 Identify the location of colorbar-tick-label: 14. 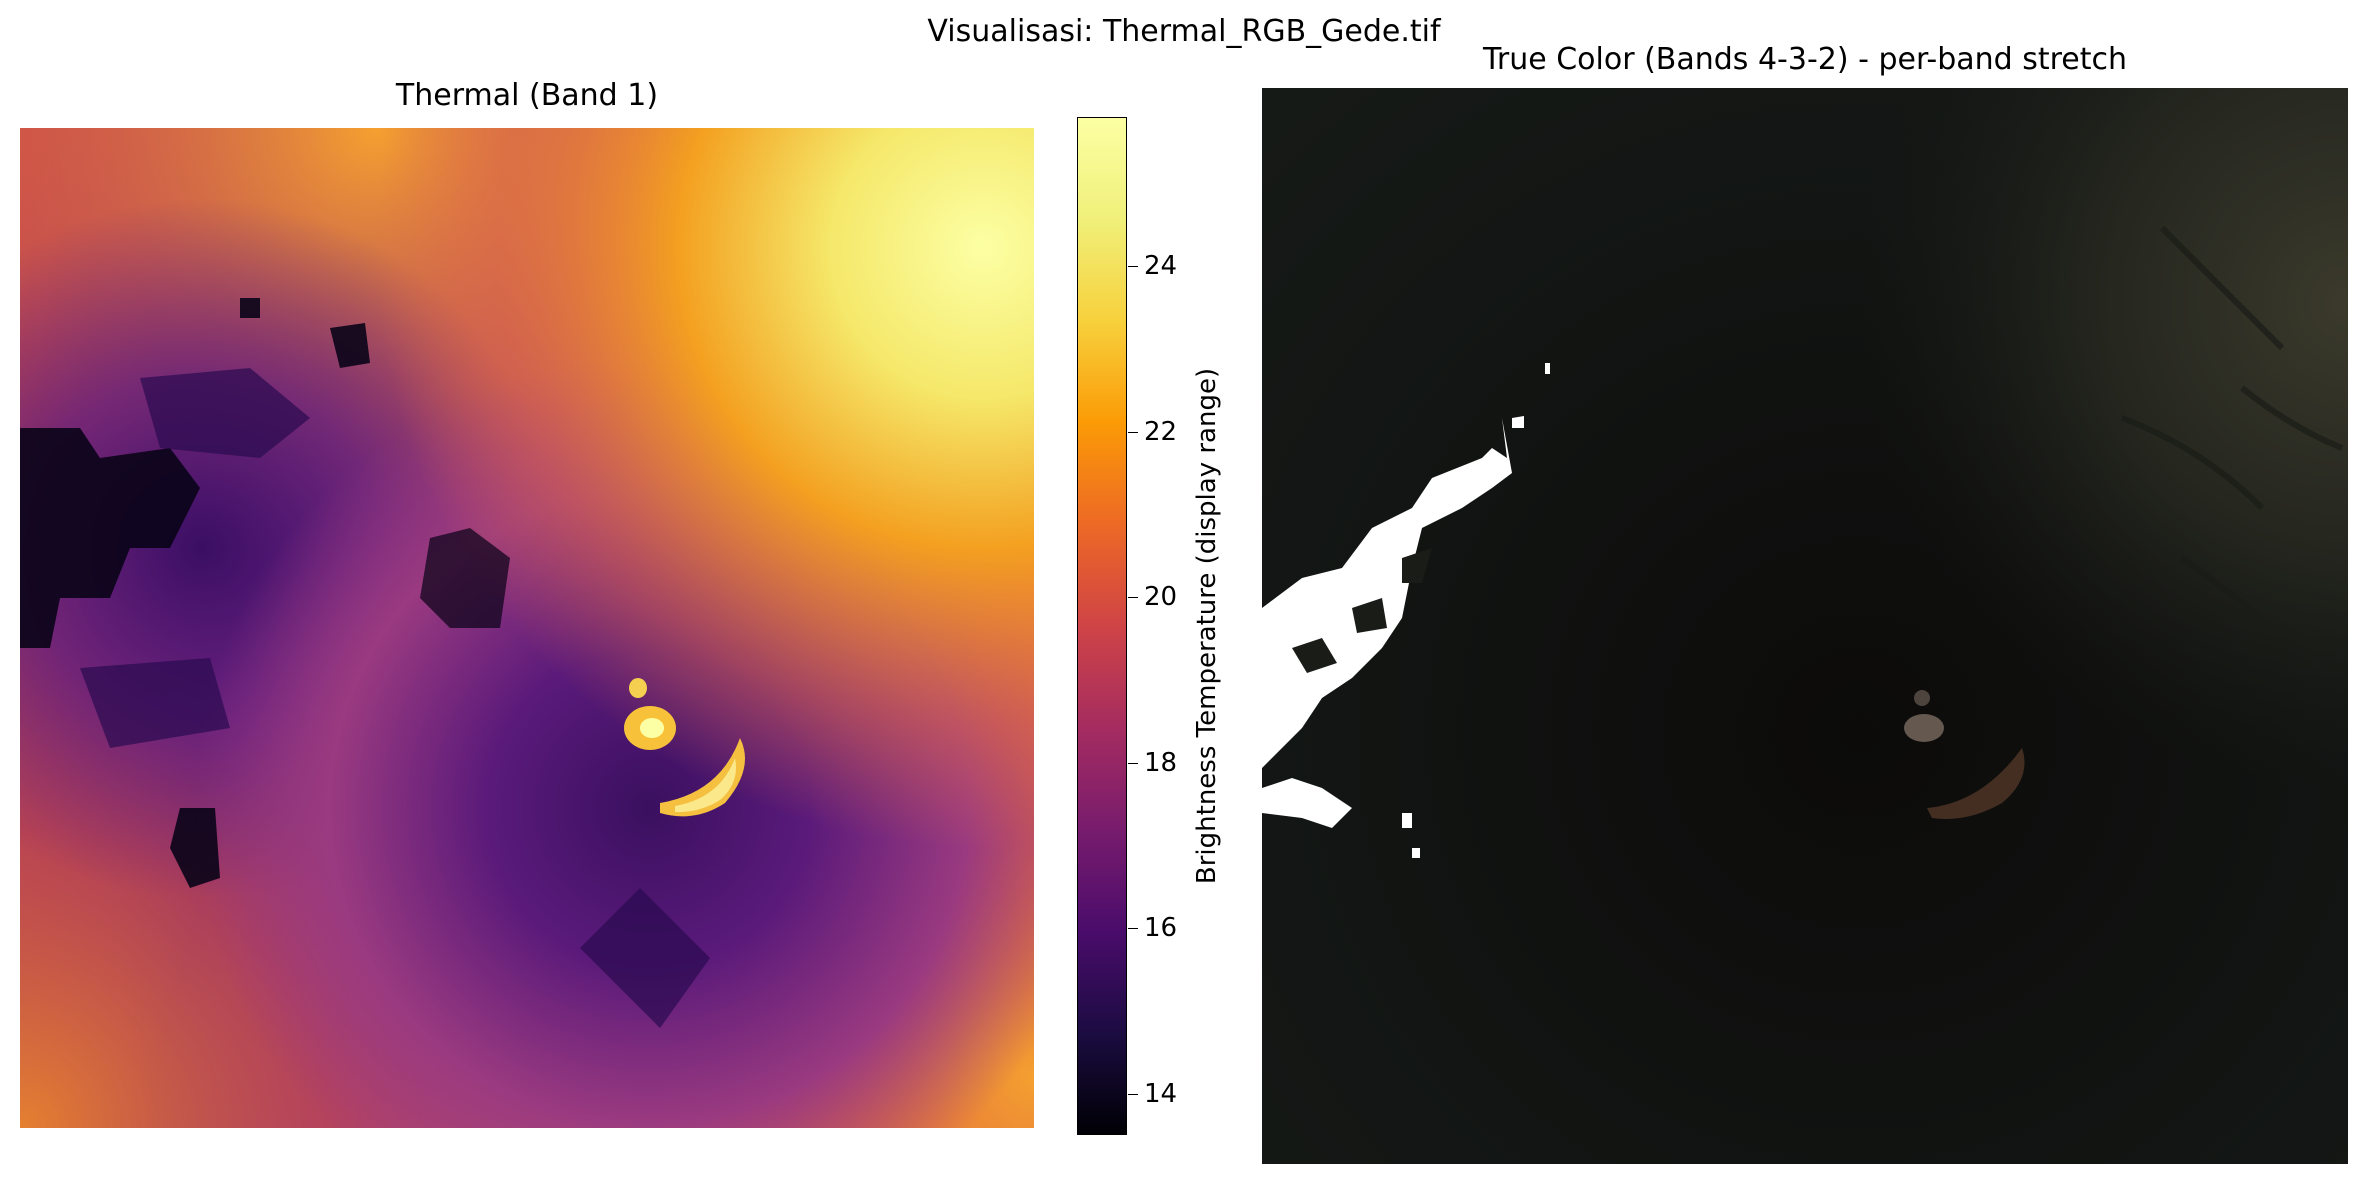
(1161, 1093).